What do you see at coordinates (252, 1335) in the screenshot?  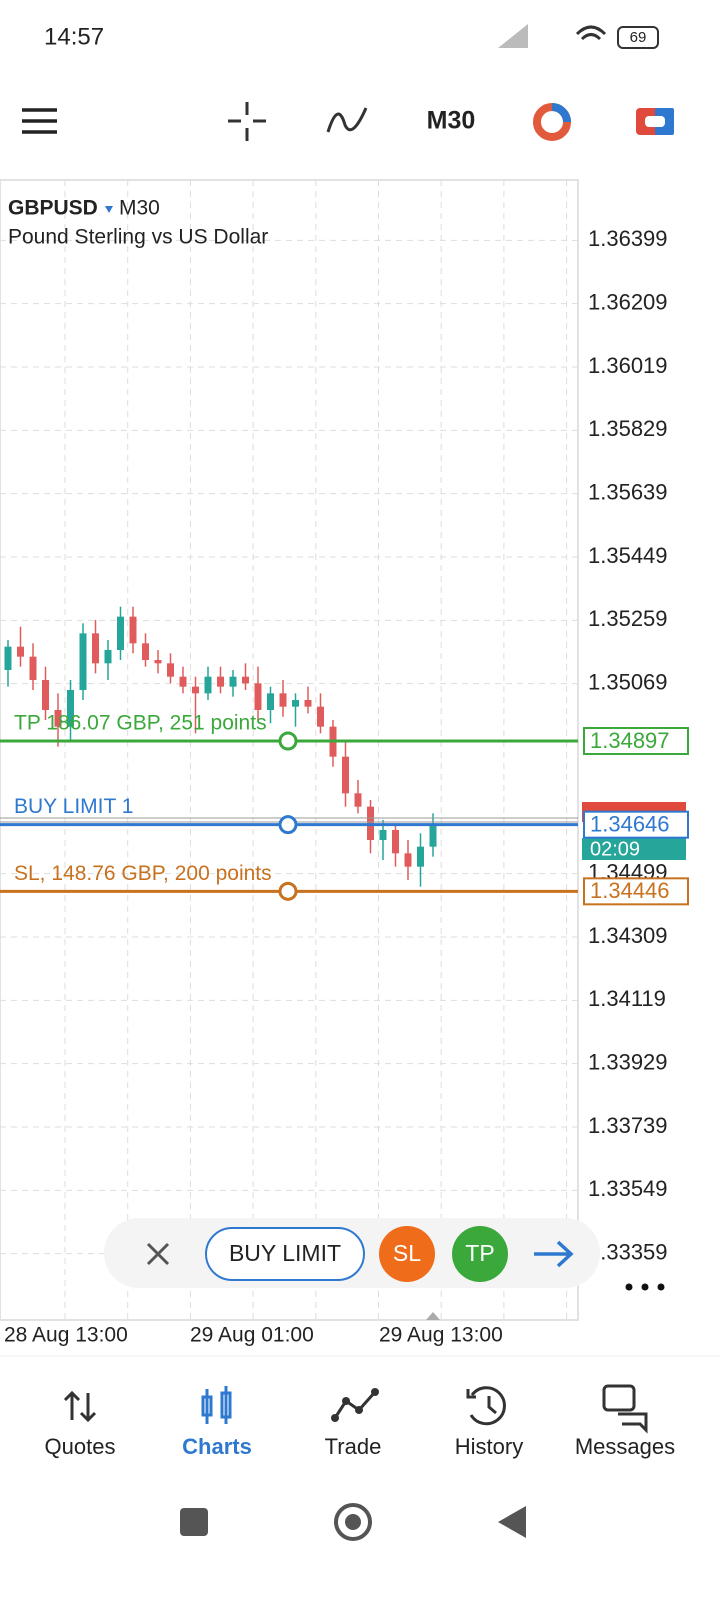 I see `x-tick-label: 29 Aug 01:00` at bounding box center [252, 1335].